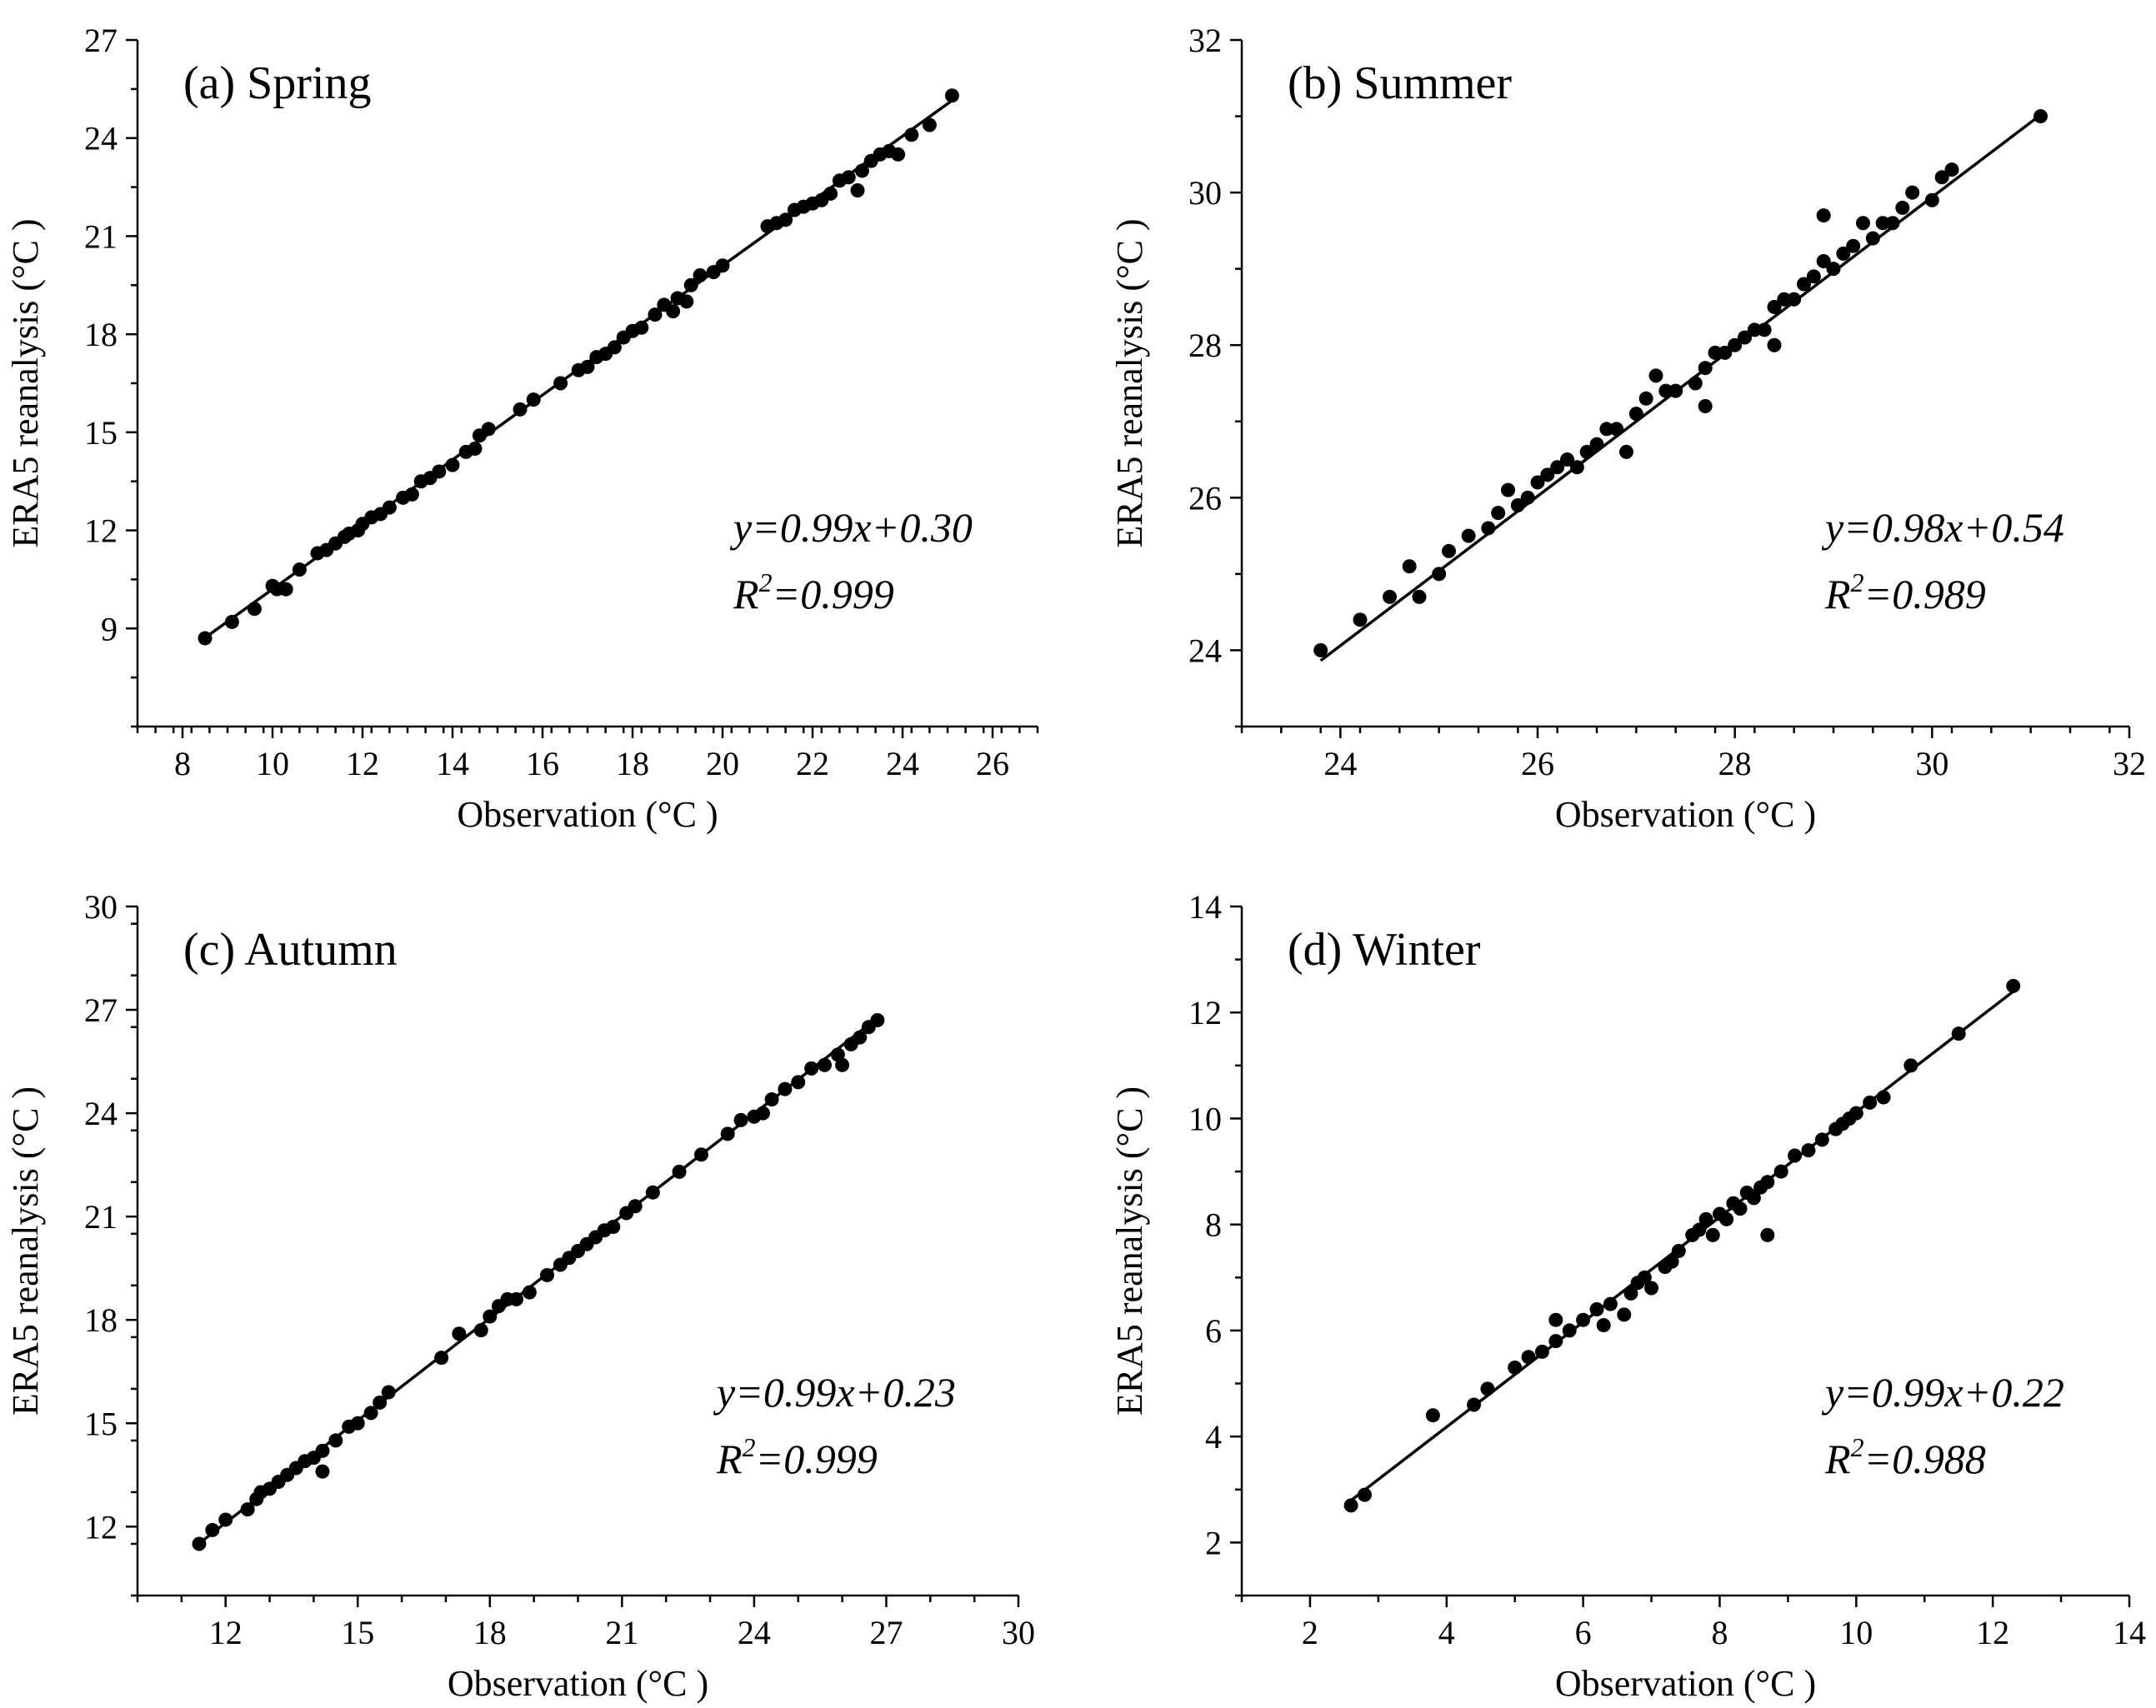  Describe the element at coordinates (1942, 1392) in the screenshot. I see `regression-equation: y=0.99x+0.22` at that location.